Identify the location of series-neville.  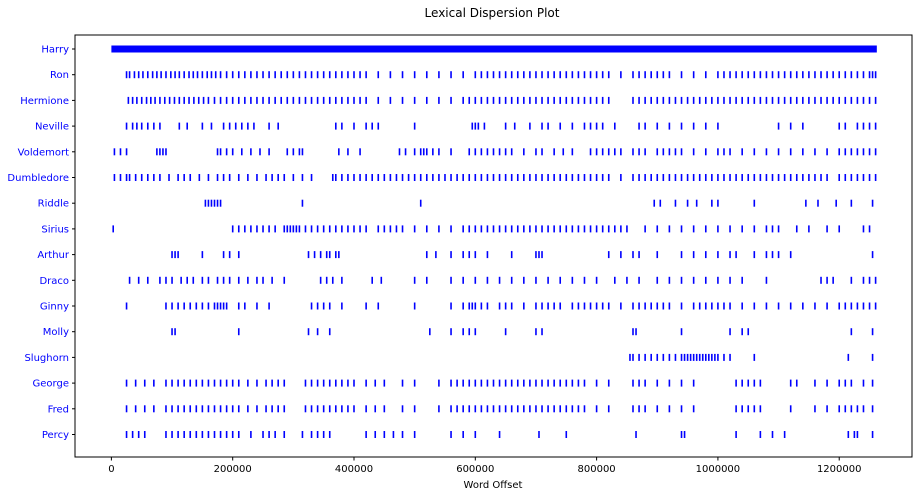
(501, 126).